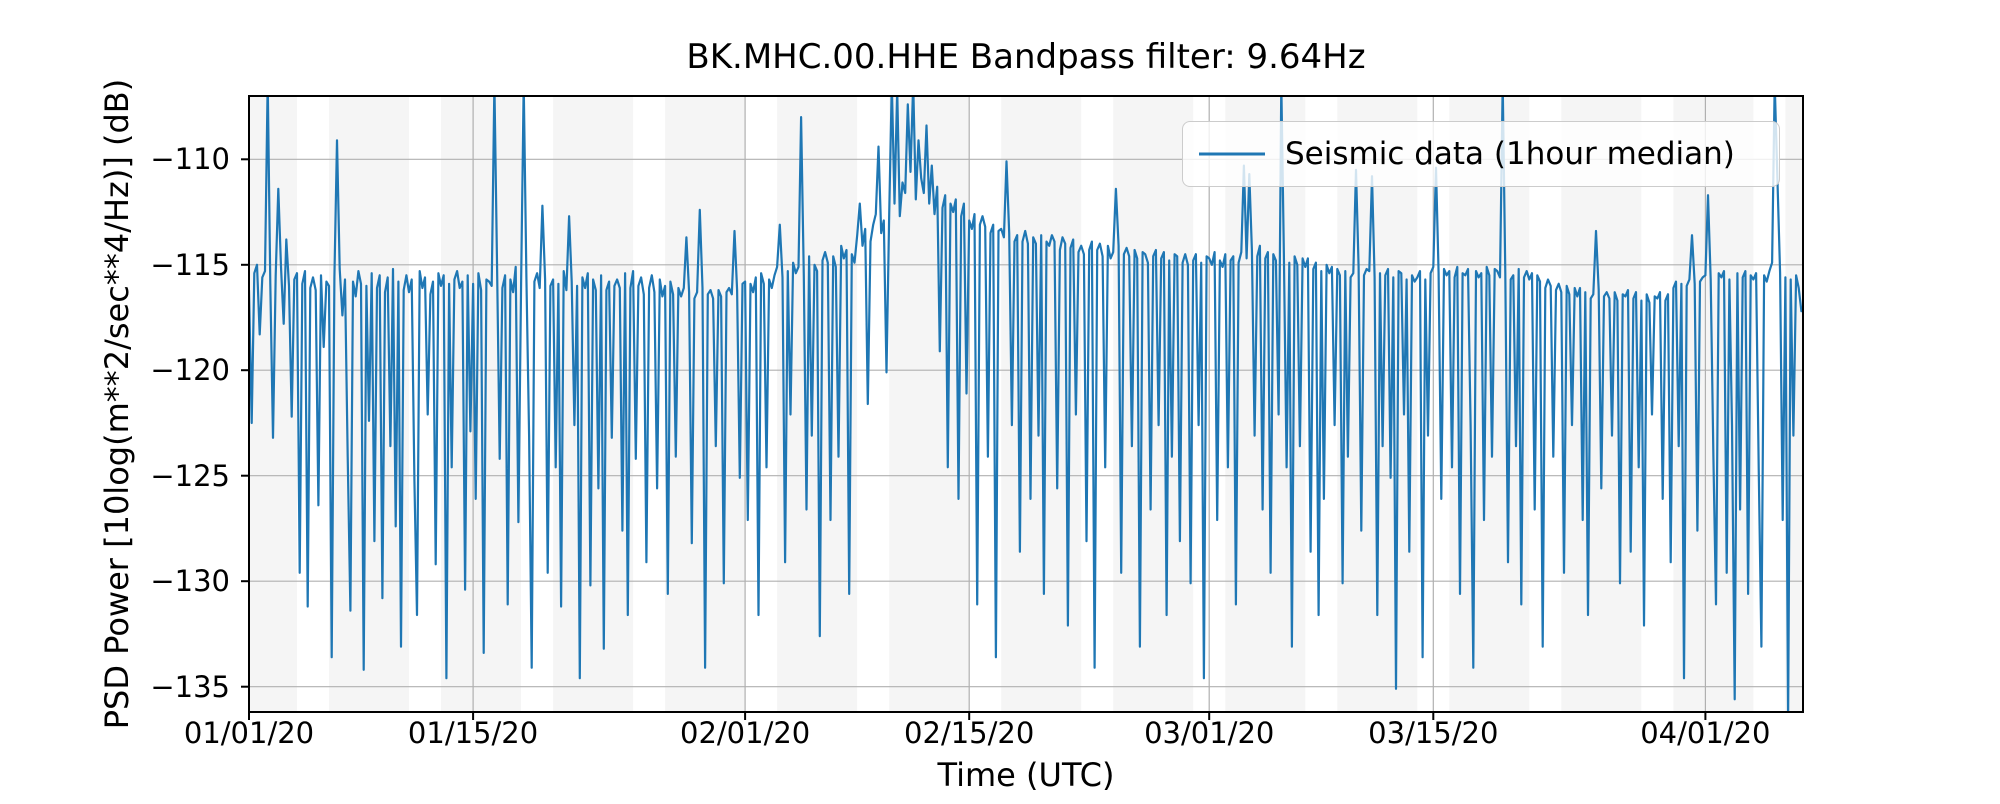  What do you see at coordinates (190, 581) in the screenshot?
I see `y-tick-label: −130` at bounding box center [190, 581].